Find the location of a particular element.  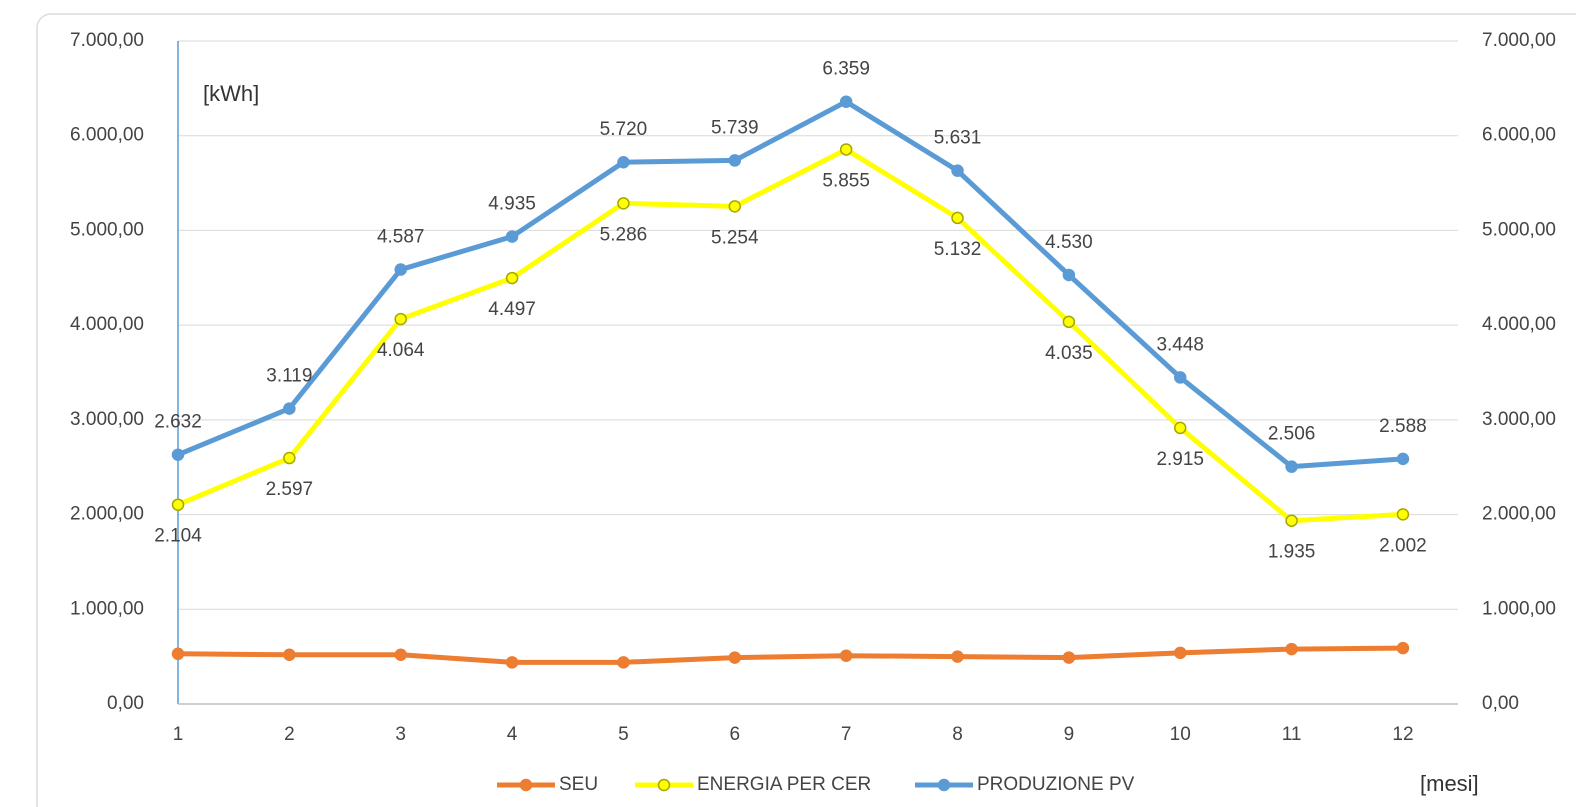

y-tick-label: 4.000,00 is located at coordinates (107, 324).